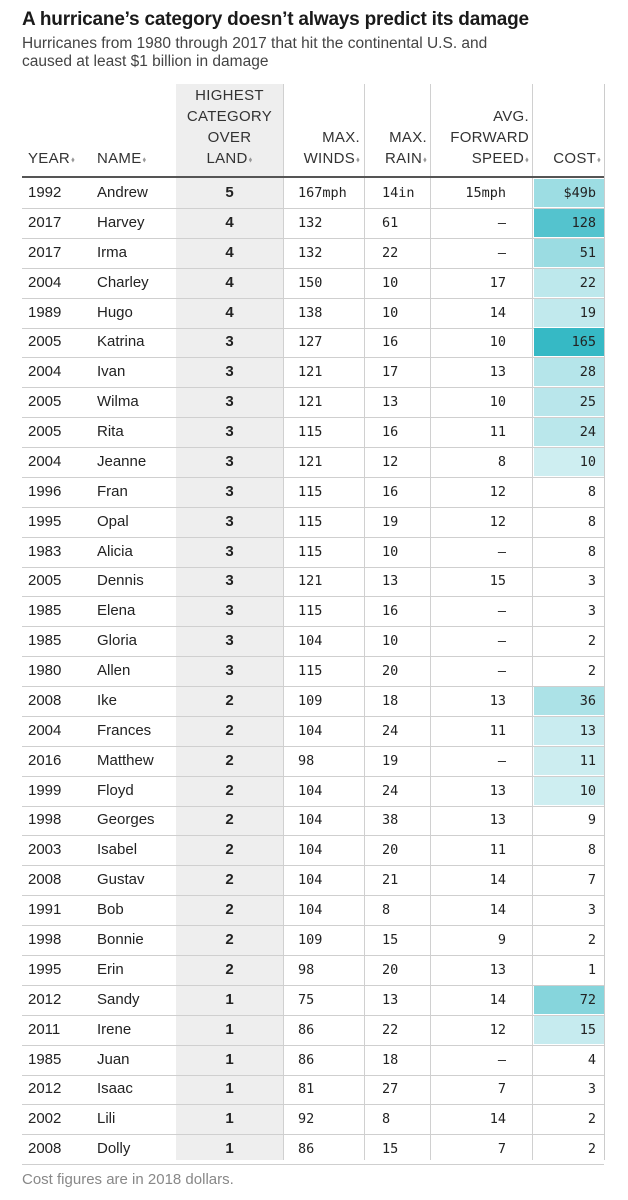 The height and width of the screenshot is (1200, 628). What do you see at coordinates (115, 1089) in the screenshot?
I see `cell-name: Isaac` at bounding box center [115, 1089].